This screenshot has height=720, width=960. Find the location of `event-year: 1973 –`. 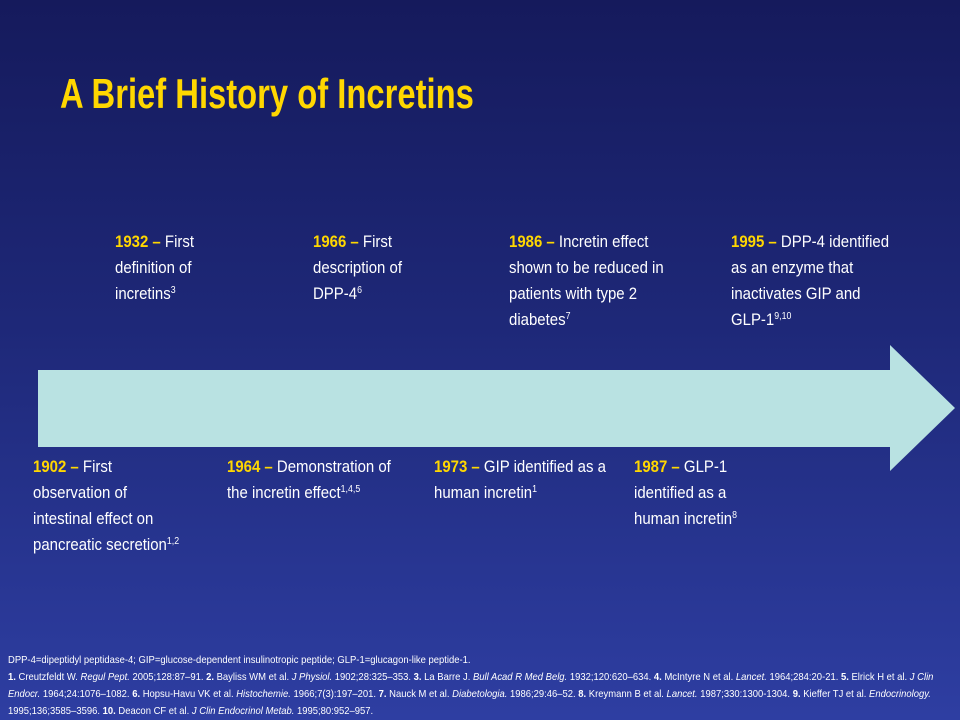

event-year: 1973 – is located at coordinates (457, 466).